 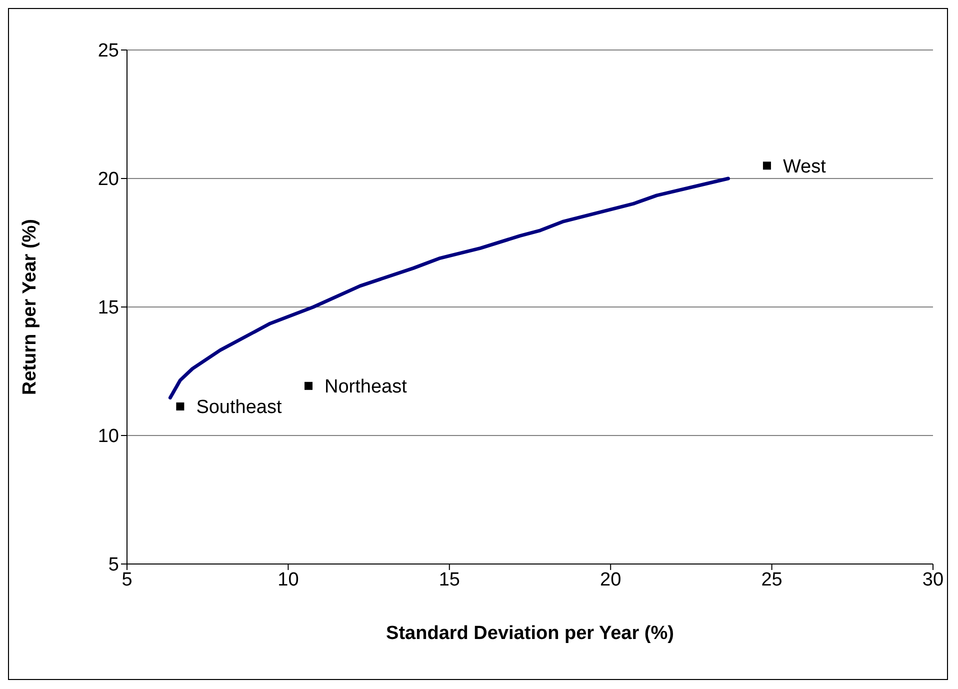 What do you see at coordinates (113, 565) in the screenshot?
I see `y-tick-label: 5` at bounding box center [113, 565].